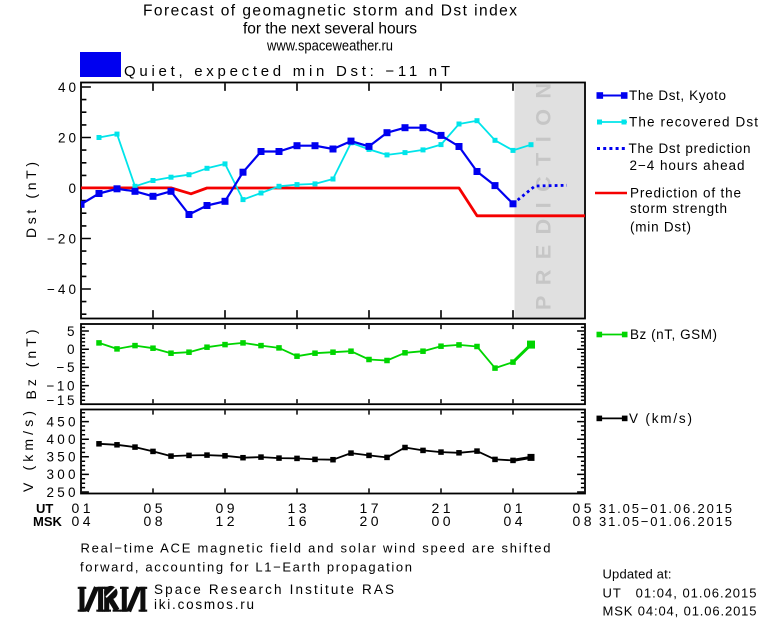  What do you see at coordinates (61, 492) in the screenshot?
I see `svg-text: 250` at bounding box center [61, 492].